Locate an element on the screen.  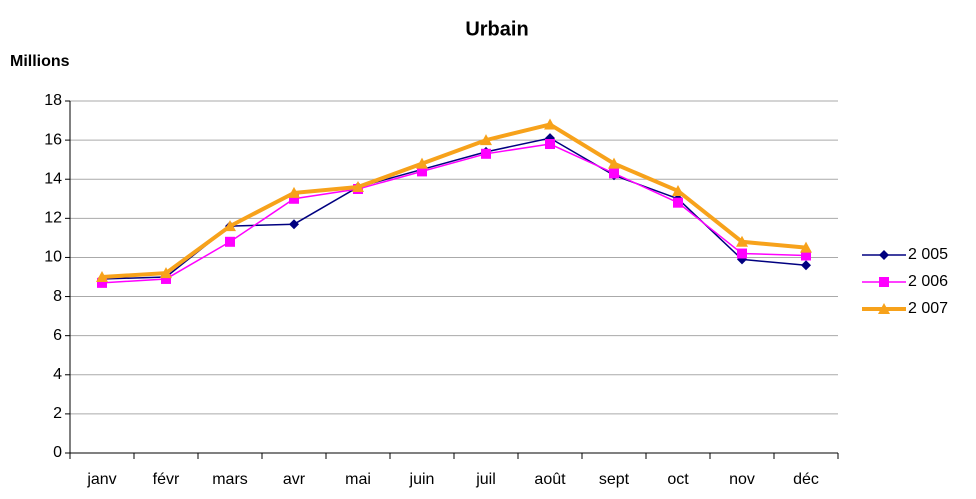
x-tick-label: févr is located at coordinates (166, 479).